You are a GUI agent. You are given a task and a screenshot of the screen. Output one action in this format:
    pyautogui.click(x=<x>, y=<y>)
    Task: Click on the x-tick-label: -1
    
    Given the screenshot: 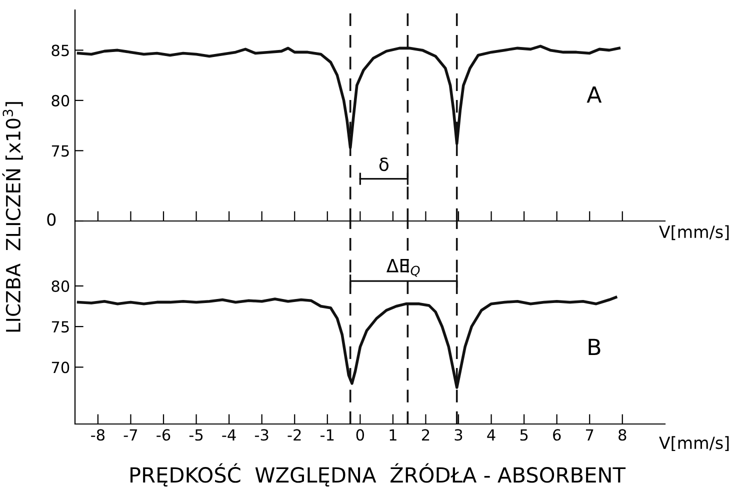 What is the action you would take?
    pyautogui.click(x=327, y=434)
    